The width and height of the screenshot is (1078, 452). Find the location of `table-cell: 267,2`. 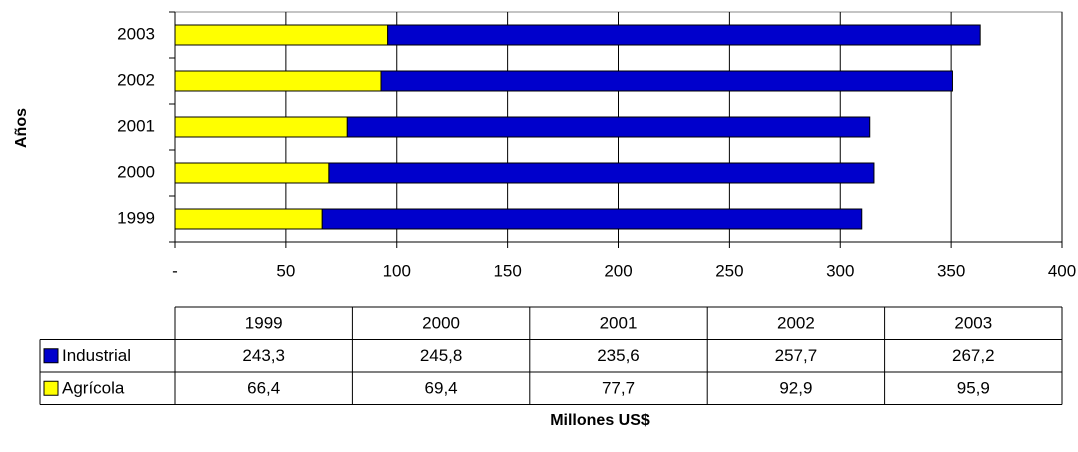

table-cell: 267,2 is located at coordinates (973, 355).